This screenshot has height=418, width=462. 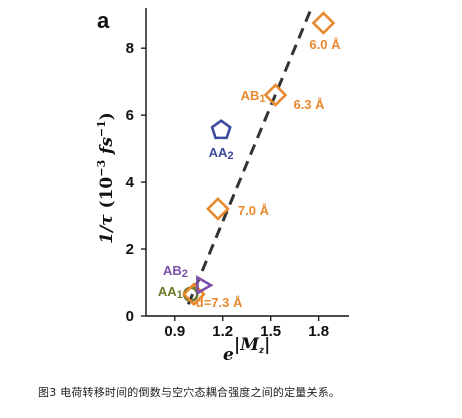 I want to click on figure-caption: 图3 电荷转移时间的倒数与空穴态耦合强度之间的定量关系。, so click(x=189, y=392).